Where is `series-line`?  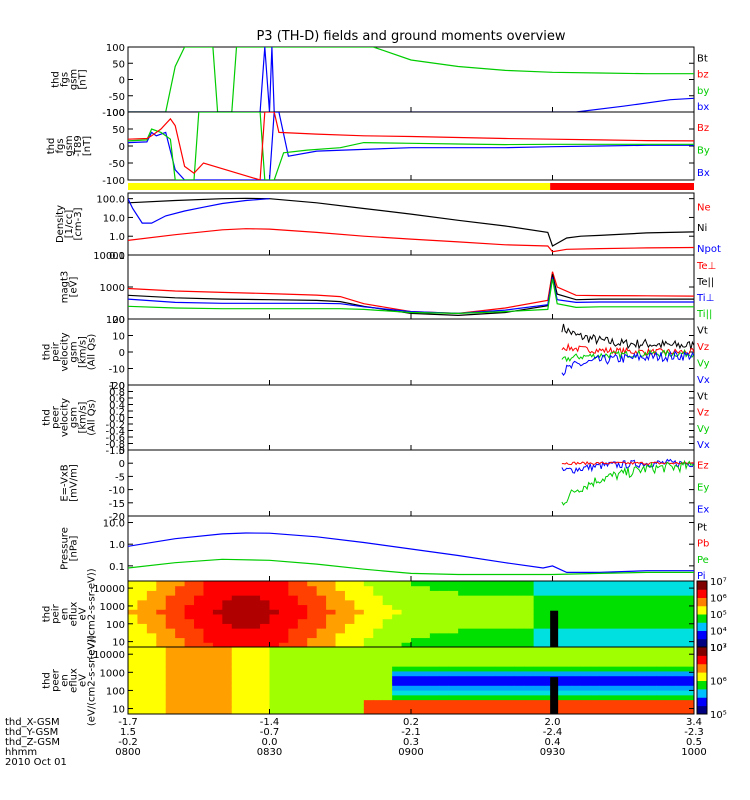 series-line is located at coordinates (411, 79).